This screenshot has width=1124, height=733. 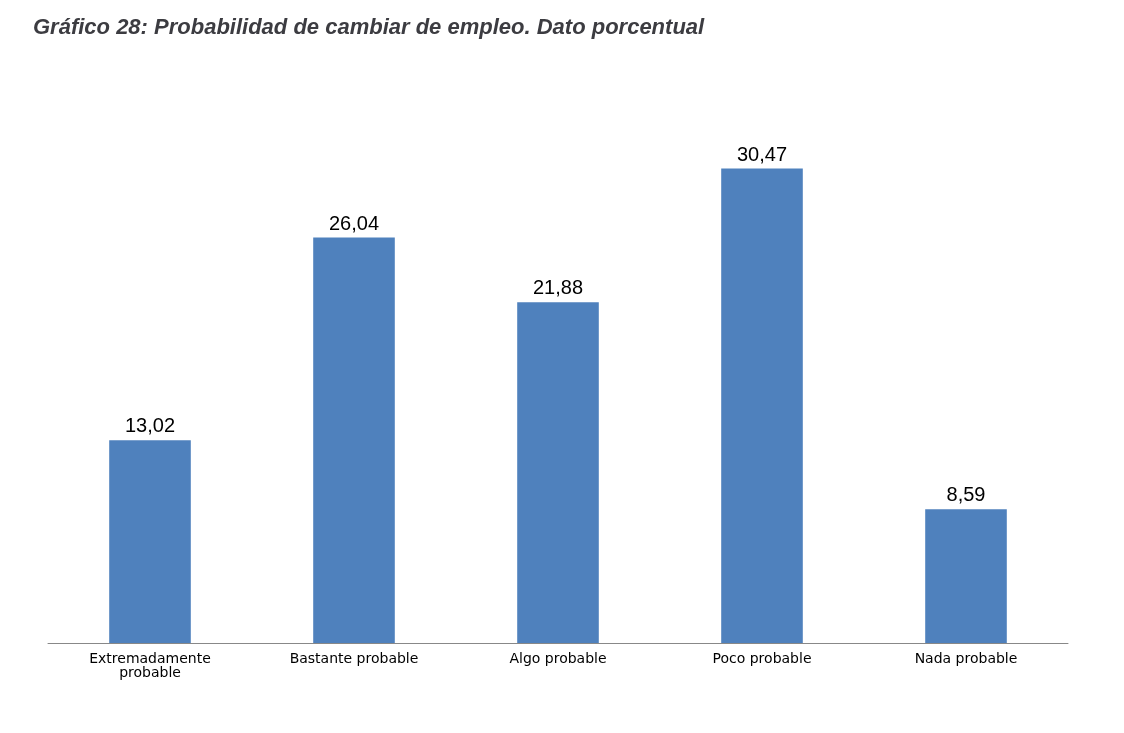 I want to click on x-tick-label: Extremadamente probable, so click(x=150, y=665).